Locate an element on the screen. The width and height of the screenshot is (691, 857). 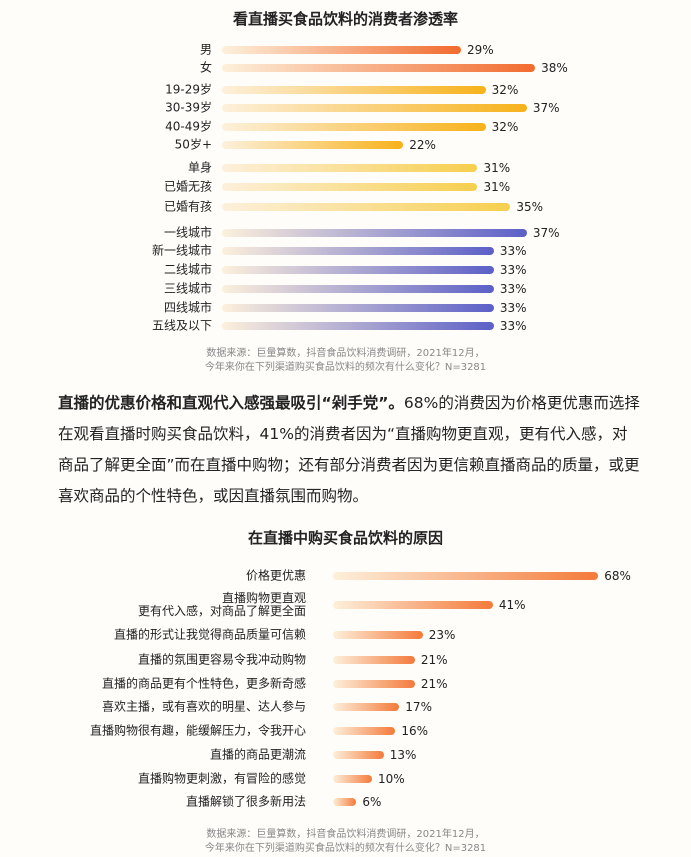
category-label: 直播解锁了很多新用法 is located at coordinates (245, 801).